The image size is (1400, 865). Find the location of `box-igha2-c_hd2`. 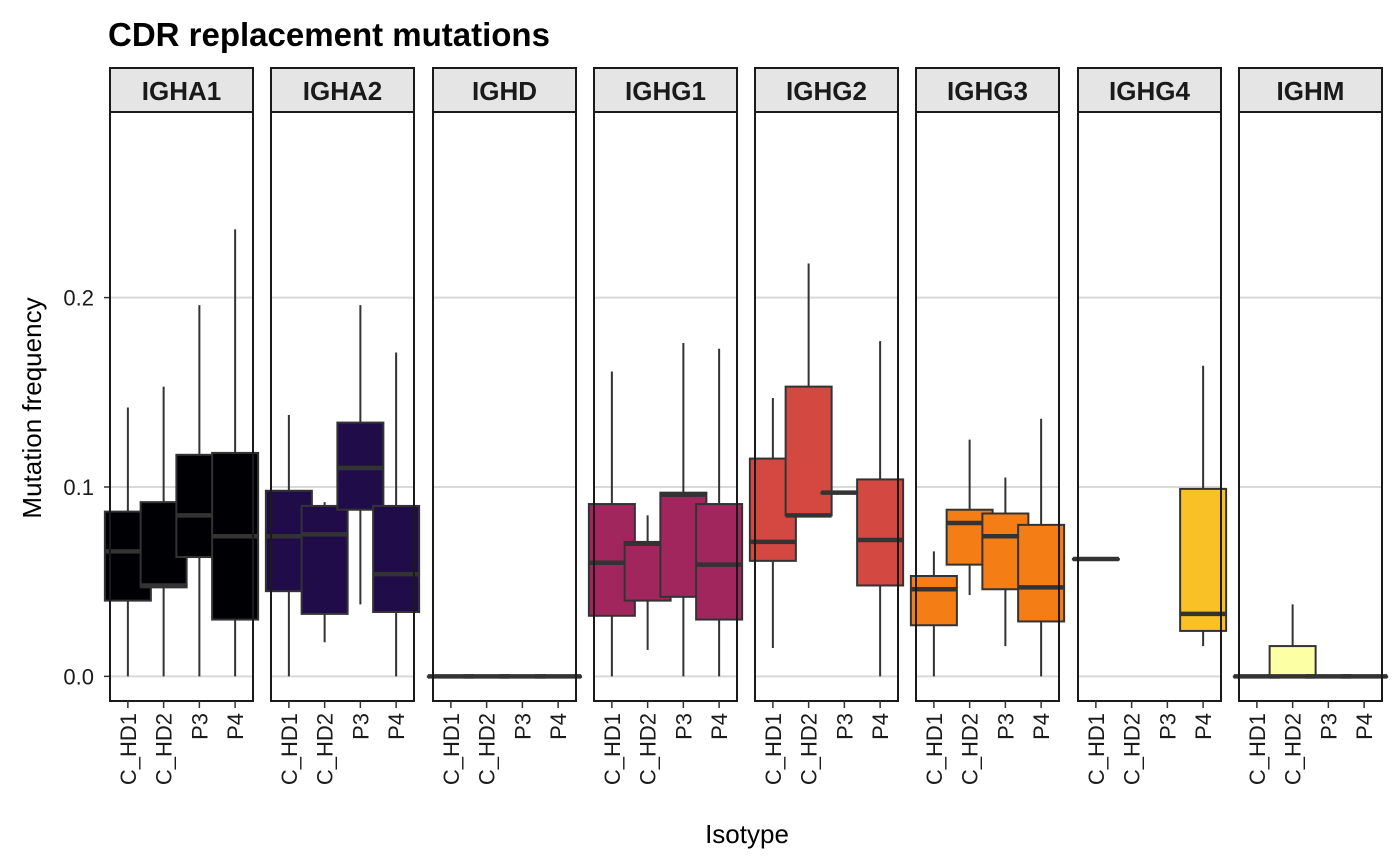

box-igha2-c_hd2 is located at coordinates (324, 572).